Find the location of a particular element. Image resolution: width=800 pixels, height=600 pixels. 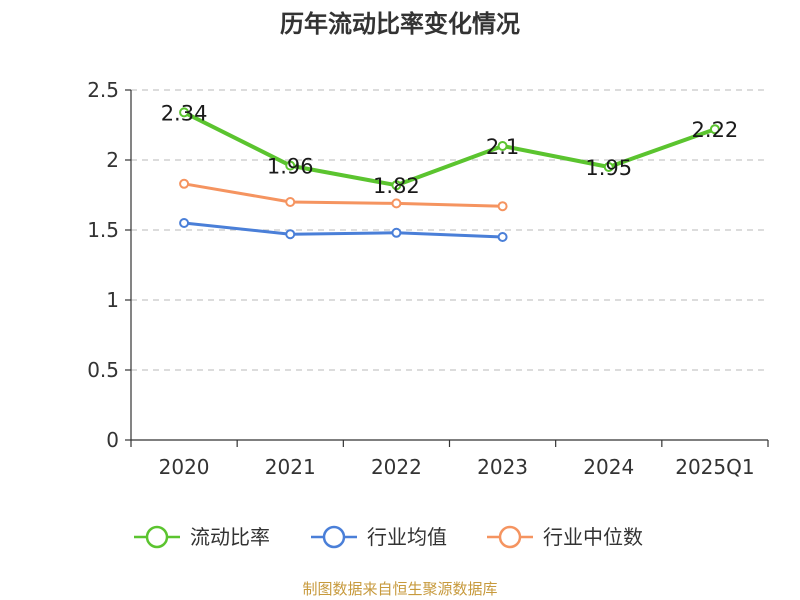

x-tick-label: 2022 is located at coordinates (396, 467).